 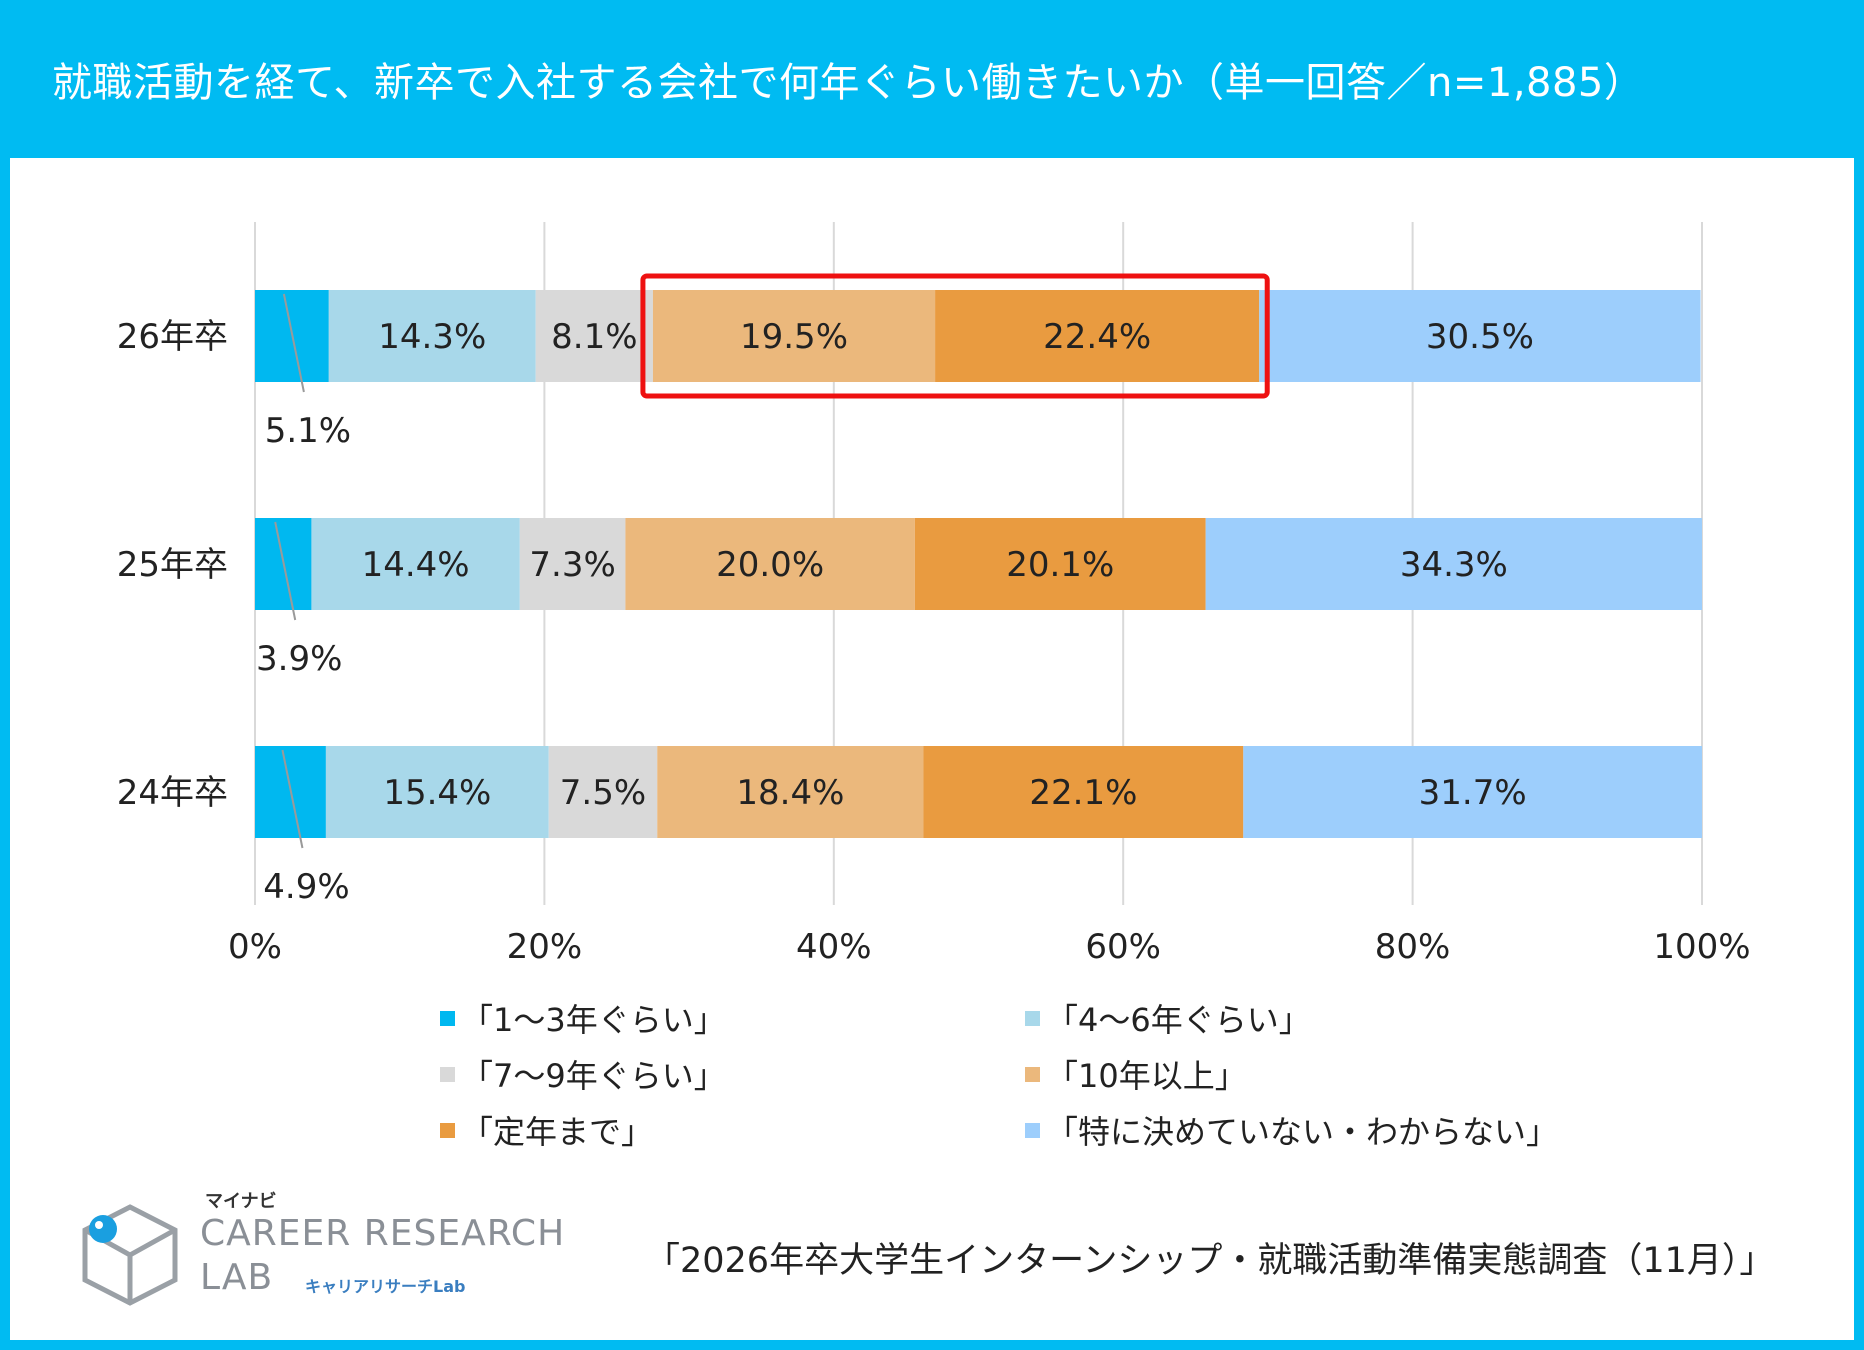 What do you see at coordinates (1178, 1020) in the screenshot?
I see `legend-label: 「4～6年ぐらい」` at bounding box center [1178, 1020].